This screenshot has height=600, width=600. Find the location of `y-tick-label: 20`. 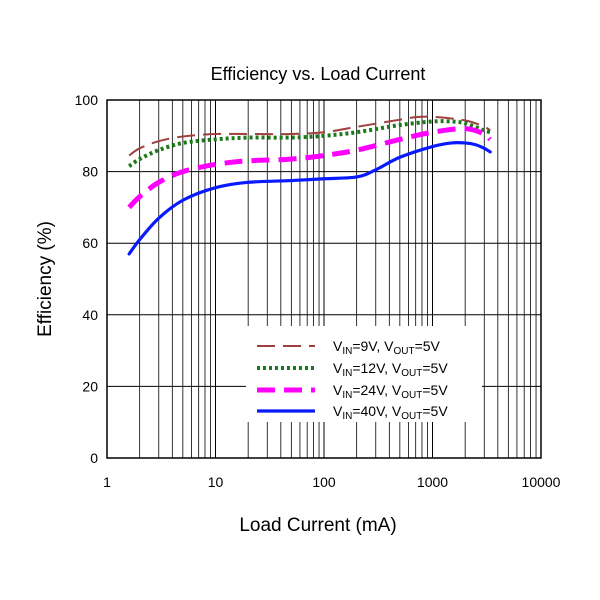

y-tick-label: 20 is located at coordinates (90, 386).